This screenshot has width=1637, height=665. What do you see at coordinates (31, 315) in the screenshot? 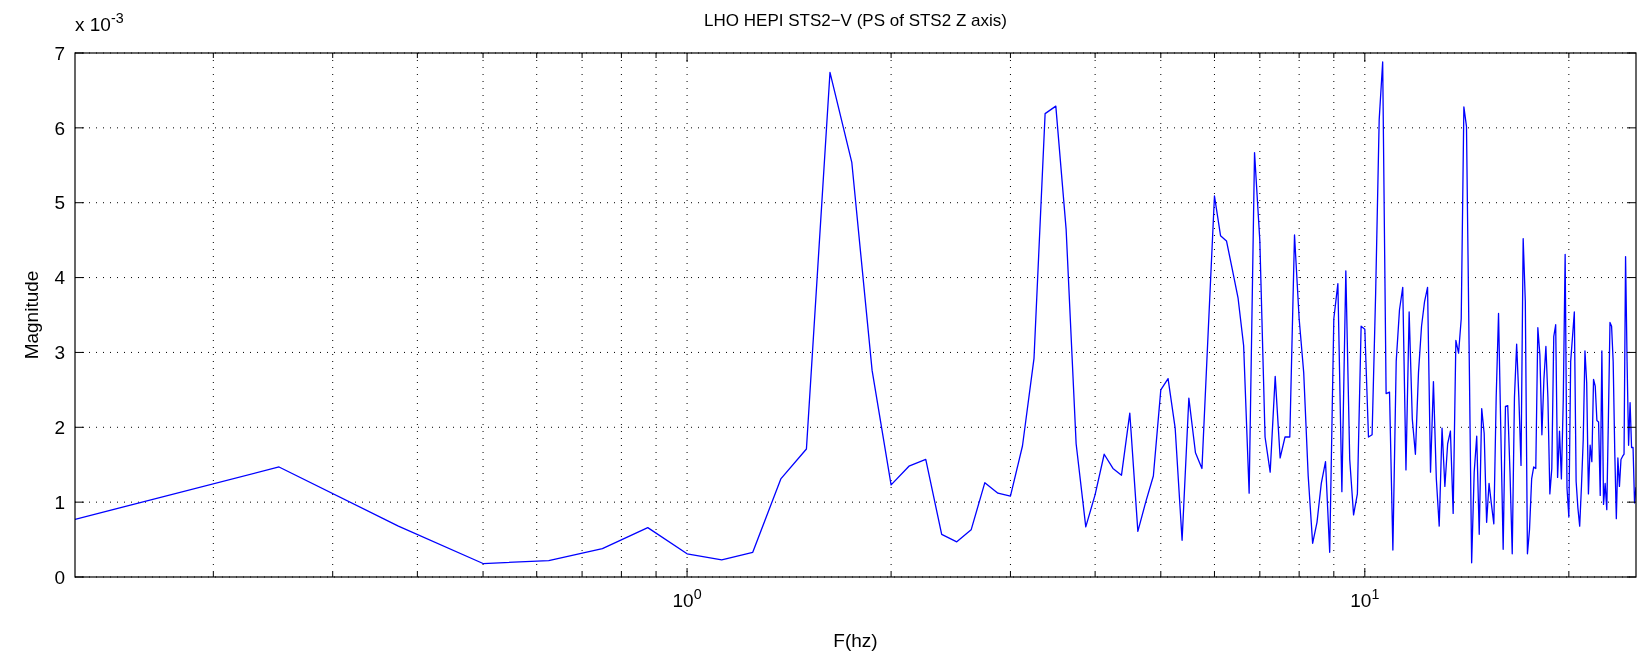
I see `y-axis-title: Magnitude` at bounding box center [31, 315].